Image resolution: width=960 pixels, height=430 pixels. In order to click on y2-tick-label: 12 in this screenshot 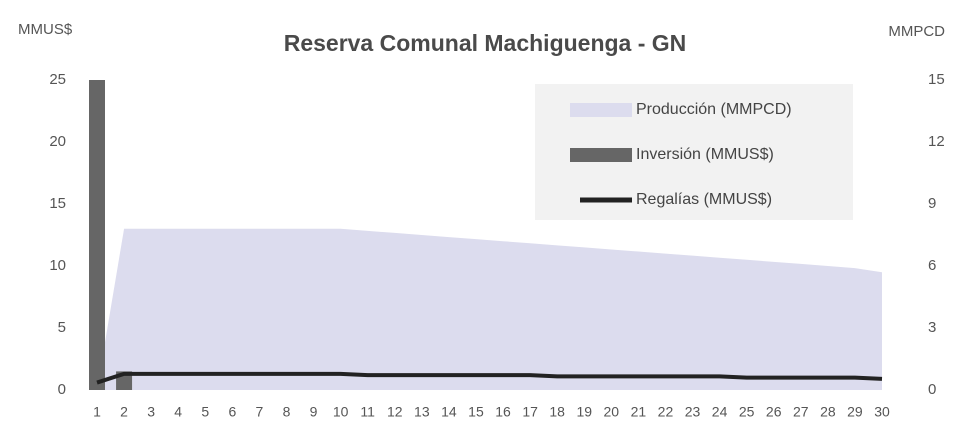, I will do `click(936, 141)`.